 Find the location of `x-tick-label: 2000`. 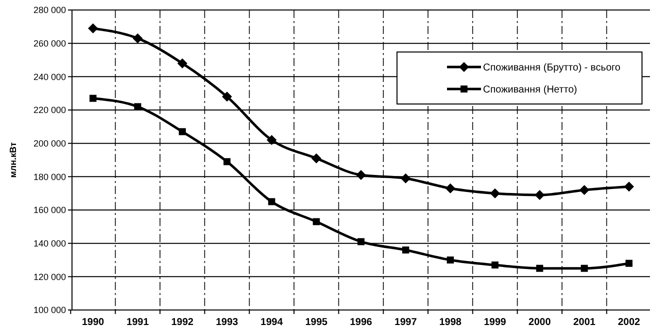

x-tick-label: 2000 is located at coordinates (540, 322).